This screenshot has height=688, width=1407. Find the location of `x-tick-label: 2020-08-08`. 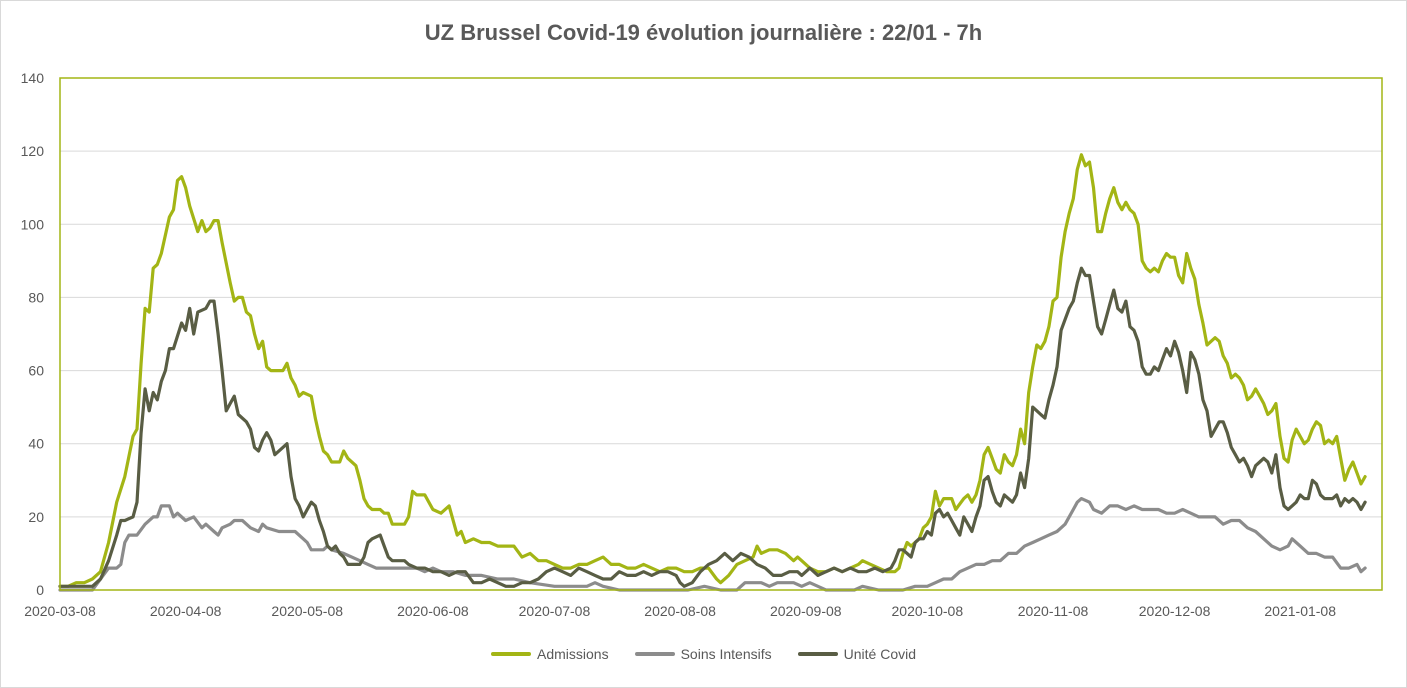

x-tick-label: 2020-08-08 is located at coordinates (680, 611).